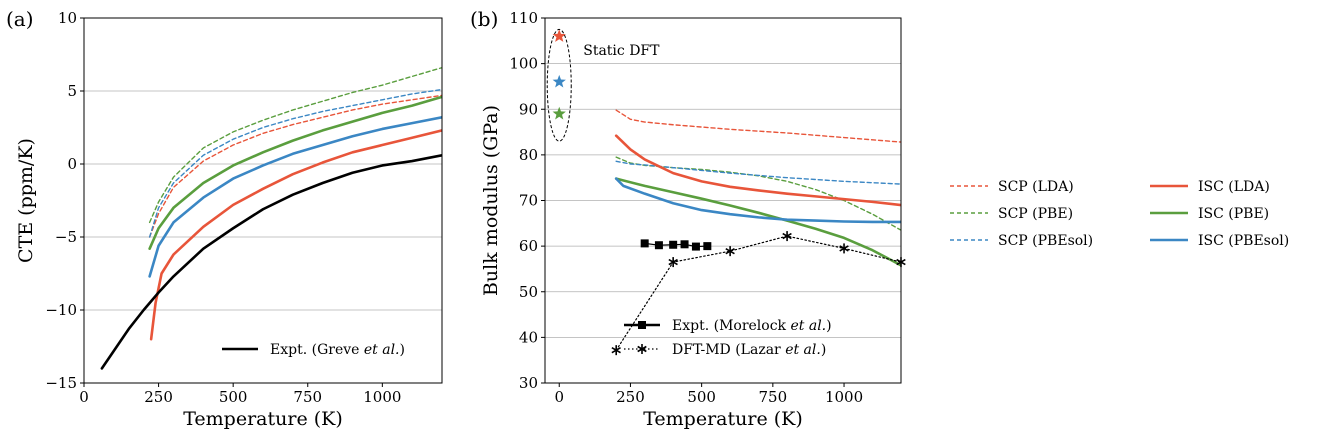 Image resolution: width=1320 pixels, height=446 pixels. I want to click on legend-marker-asterisk-stroke, so click(642, 349).